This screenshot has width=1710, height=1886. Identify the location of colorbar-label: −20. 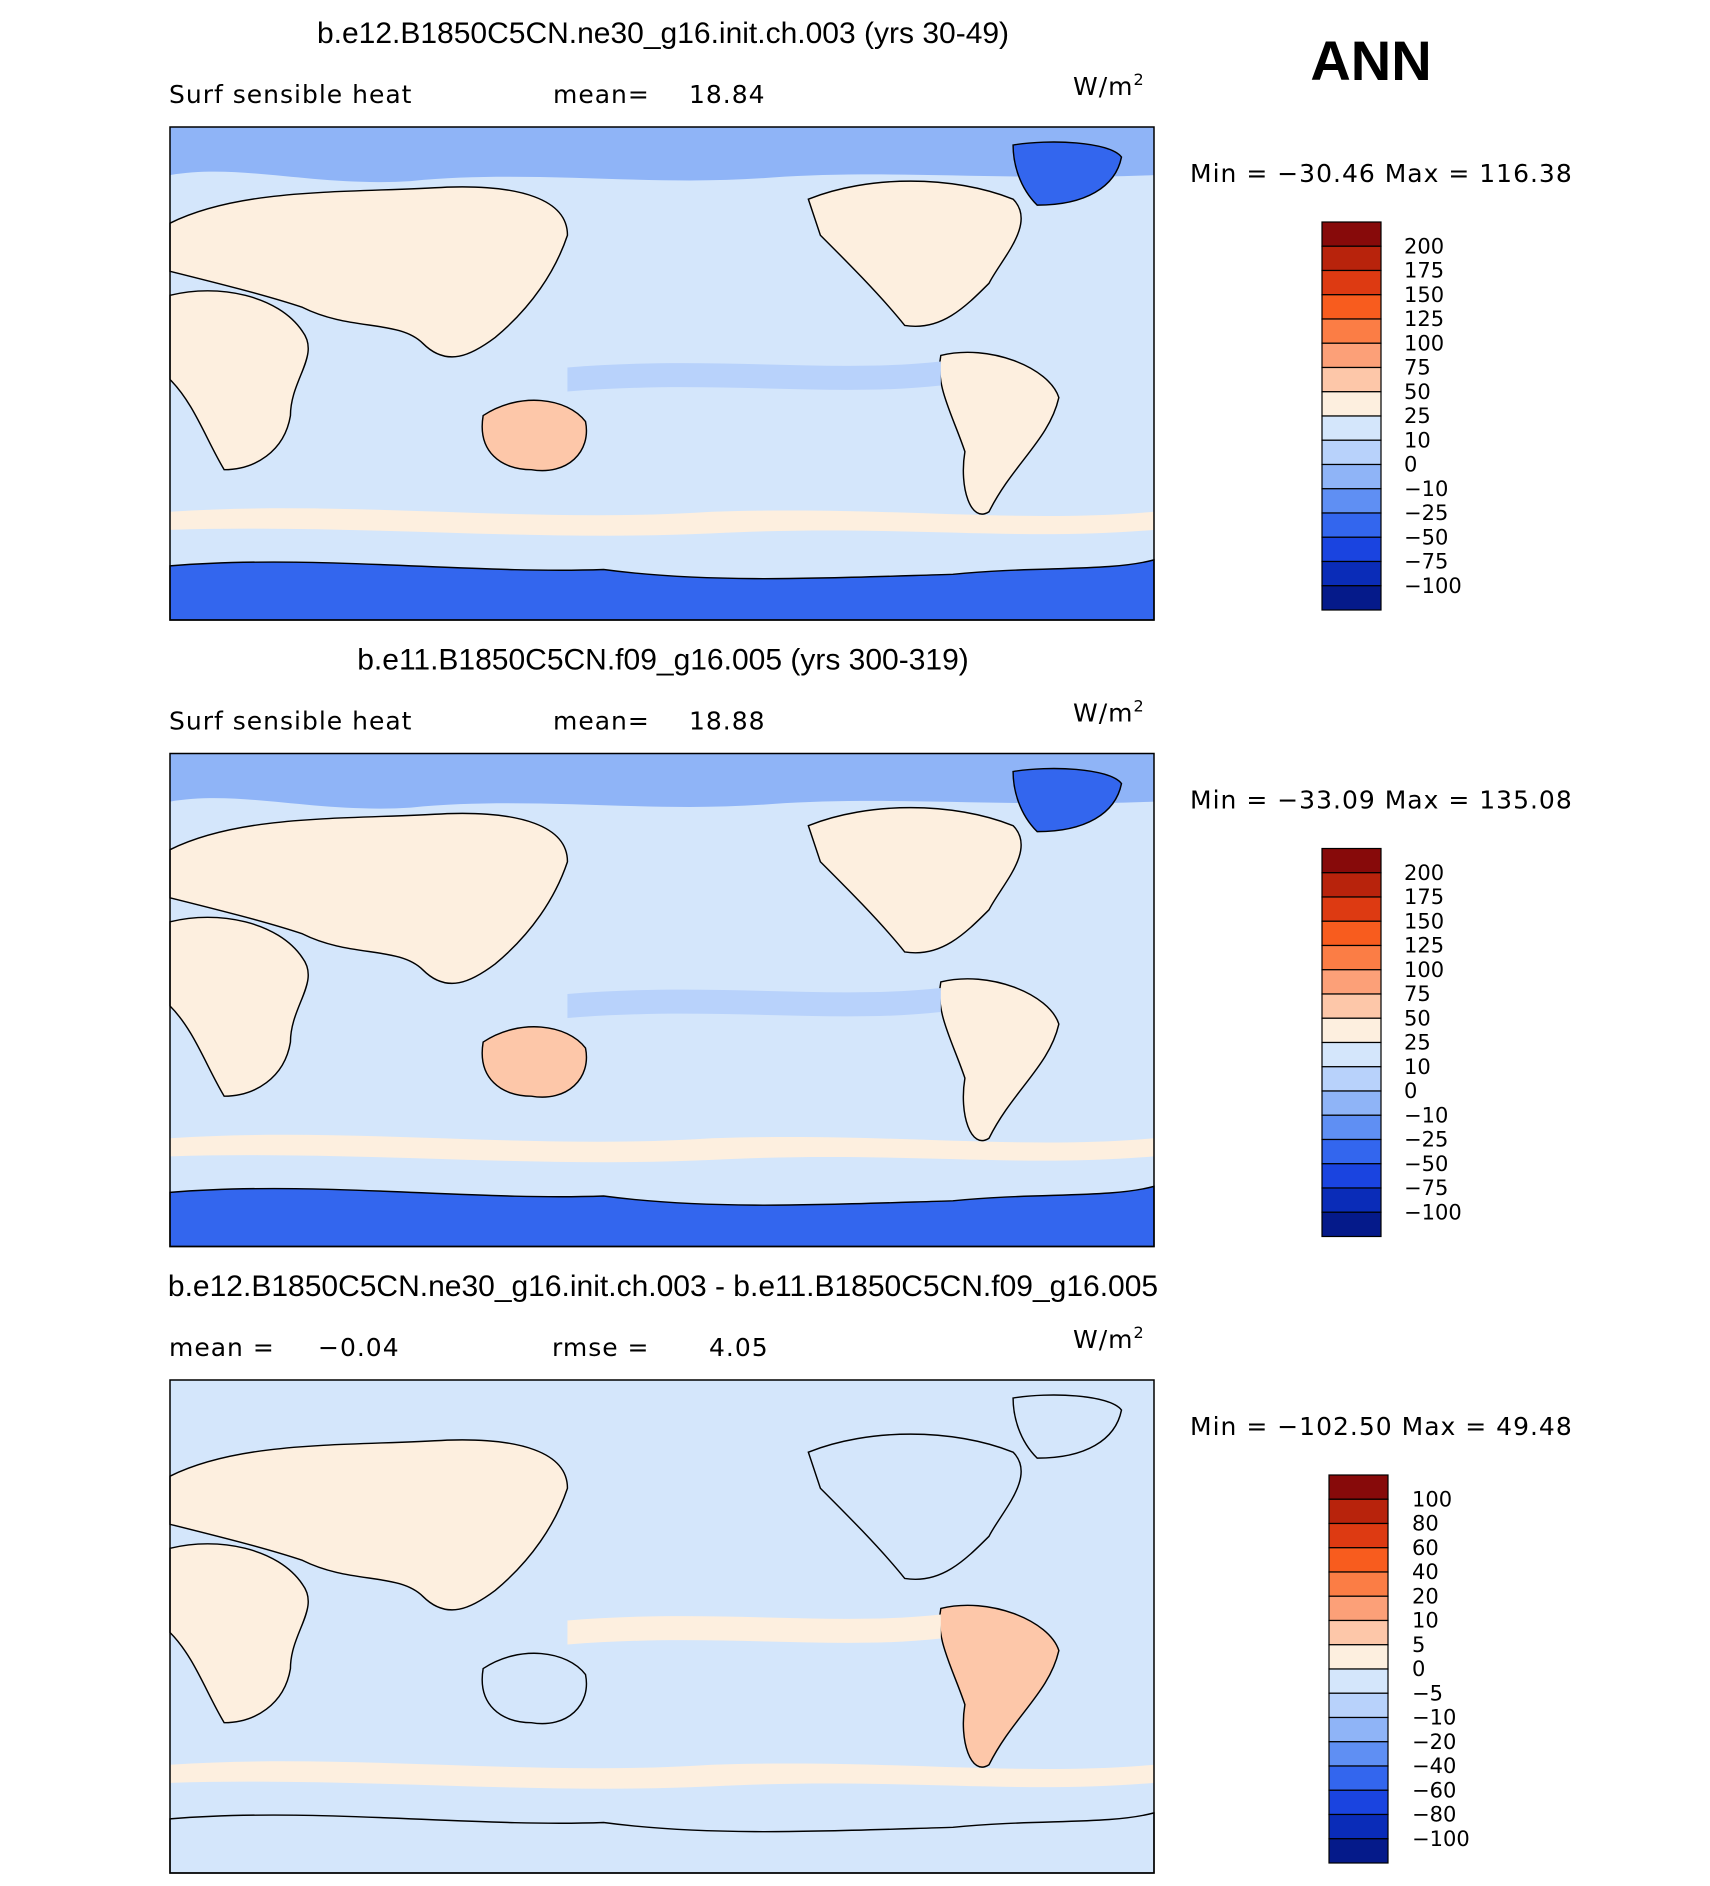
(1434, 1742).